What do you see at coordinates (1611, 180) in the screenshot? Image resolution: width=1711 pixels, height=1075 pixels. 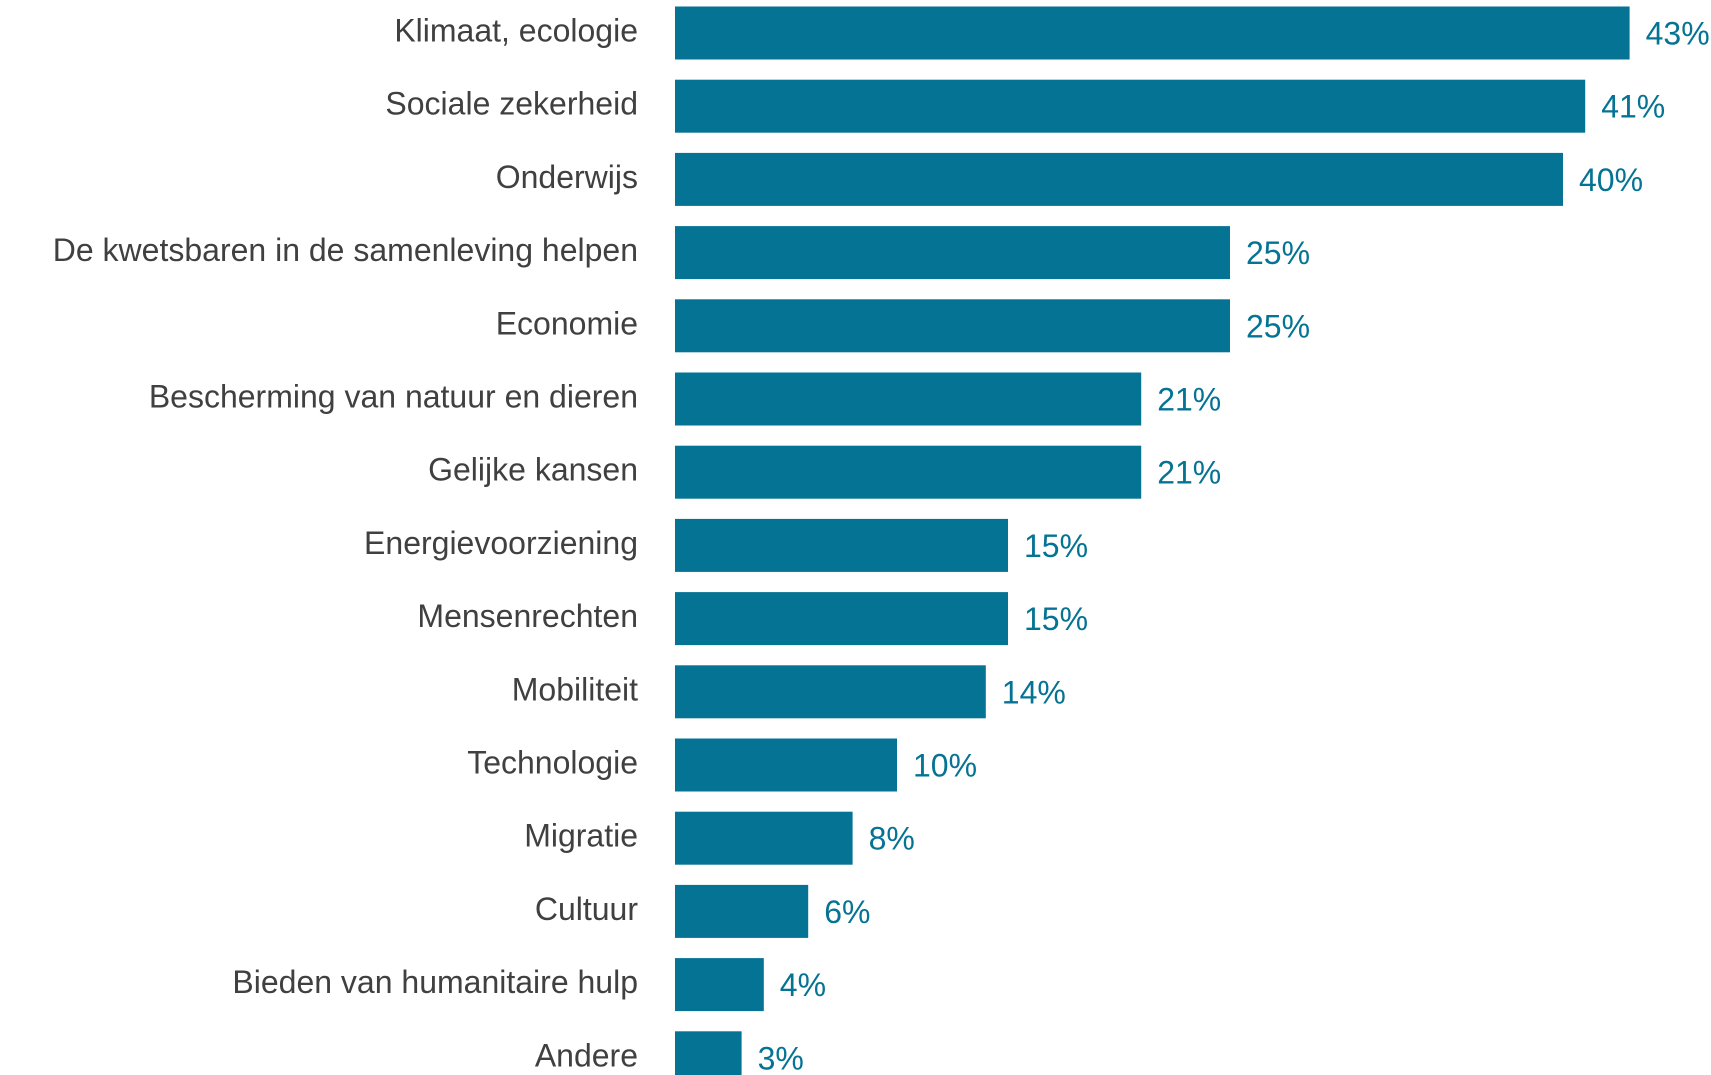 I see `value-label: 40%` at bounding box center [1611, 180].